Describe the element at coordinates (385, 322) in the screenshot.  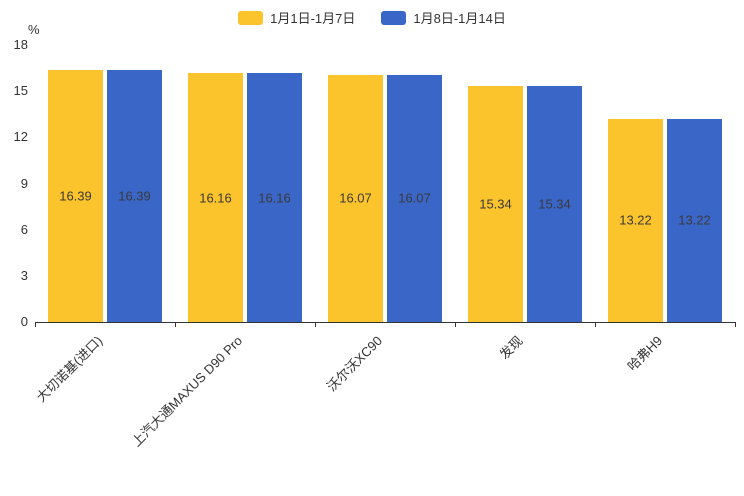
I see `x-axis-line` at that location.